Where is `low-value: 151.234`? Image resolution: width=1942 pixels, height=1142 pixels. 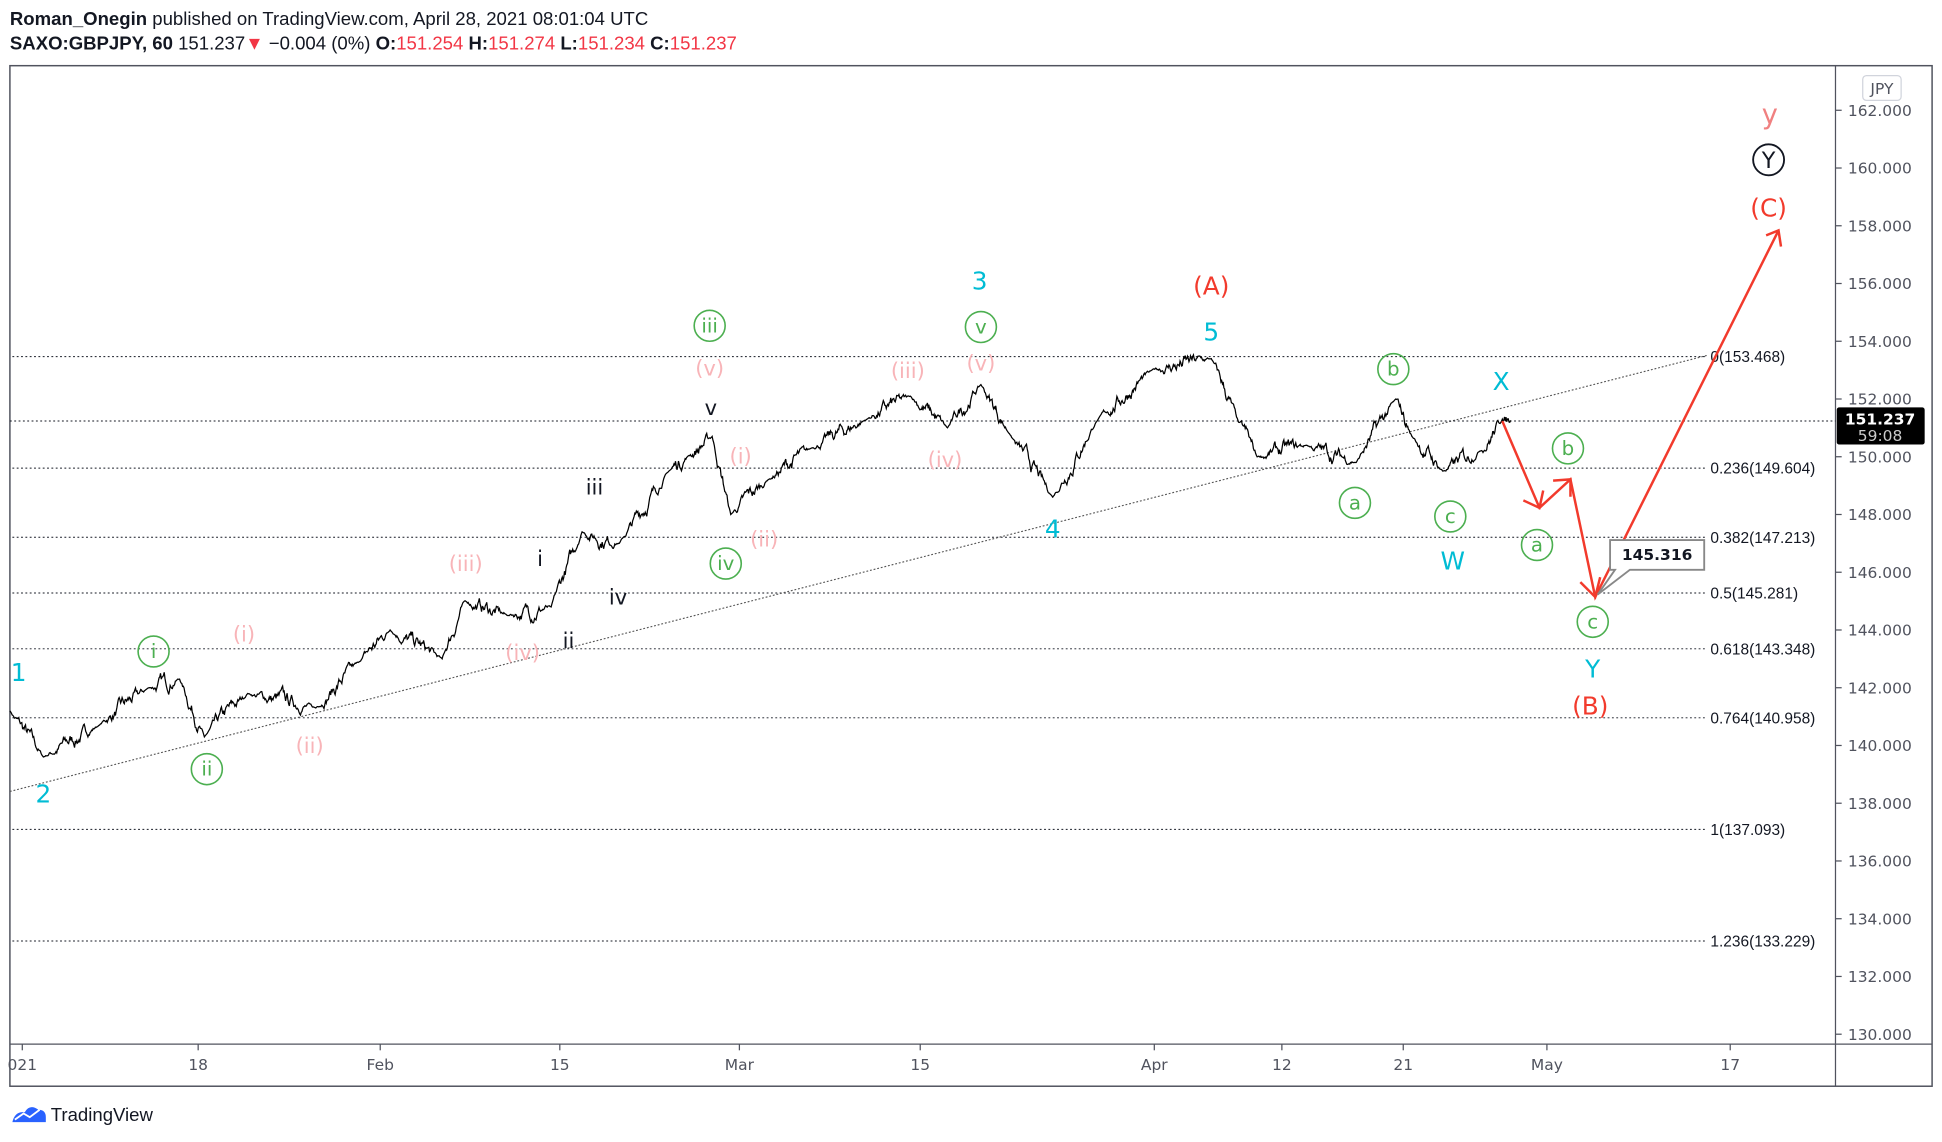
low-value: 151.234 is located at coordinates (611, 43).